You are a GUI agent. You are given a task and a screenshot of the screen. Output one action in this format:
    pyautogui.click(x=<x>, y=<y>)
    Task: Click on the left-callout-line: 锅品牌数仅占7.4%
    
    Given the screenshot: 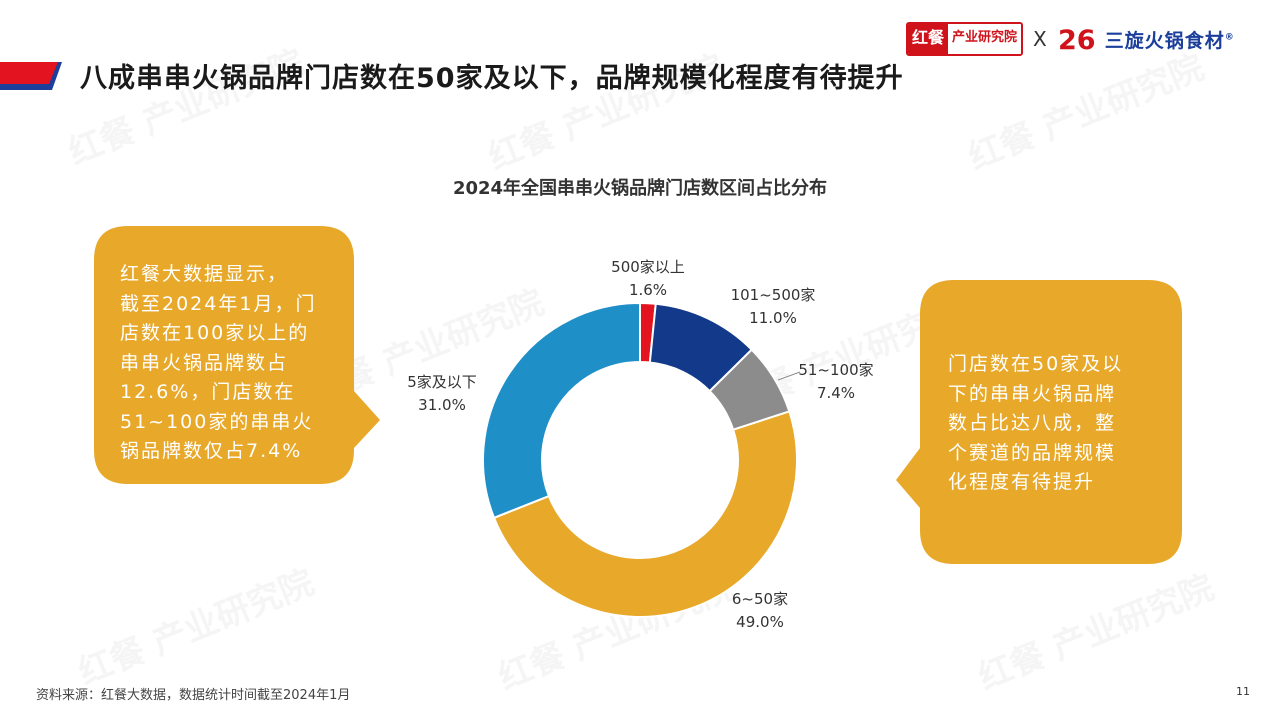 What is the action you would take?
    pyautogui.click(x=211, y=451)
    